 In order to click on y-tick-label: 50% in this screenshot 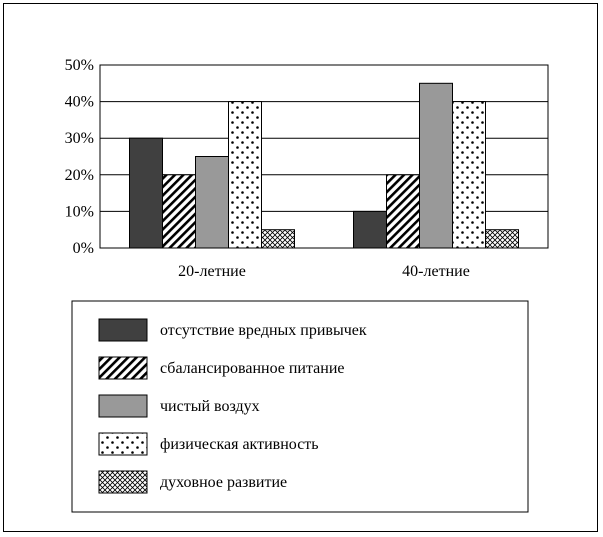, I will do `click(79, 65)`.